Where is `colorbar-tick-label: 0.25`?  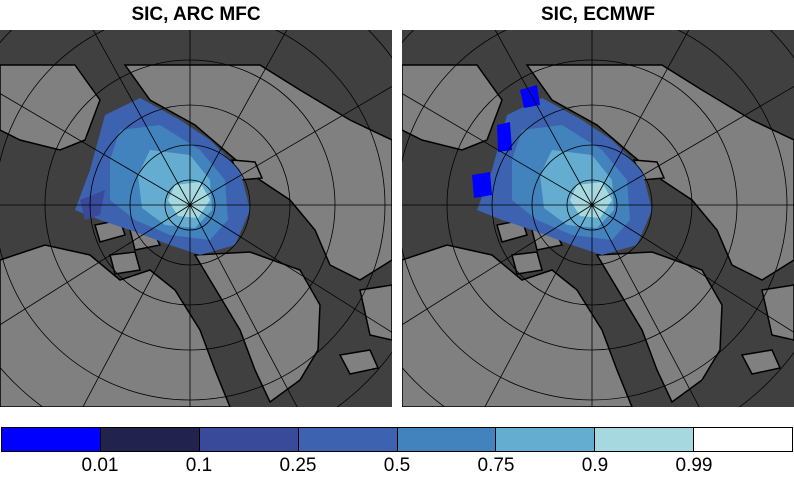
colorbar-tick-label: 0.25 is located at coordinates (298, 465).